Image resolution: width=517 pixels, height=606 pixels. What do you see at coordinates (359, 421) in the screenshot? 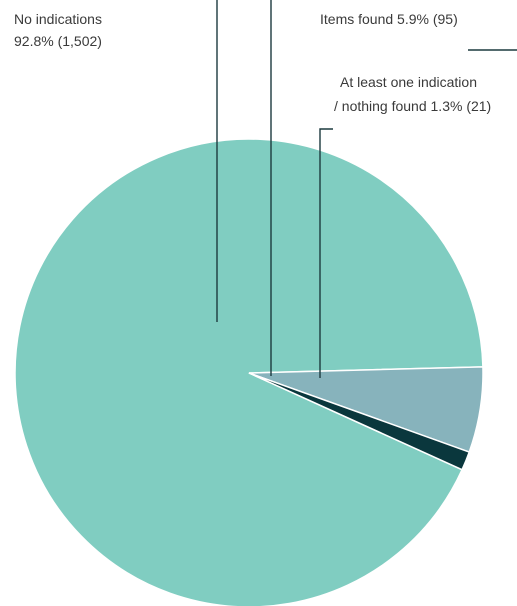
I see `pie-slice-at-least-one-indication-nothing-found` at bounding box center [359, 421].